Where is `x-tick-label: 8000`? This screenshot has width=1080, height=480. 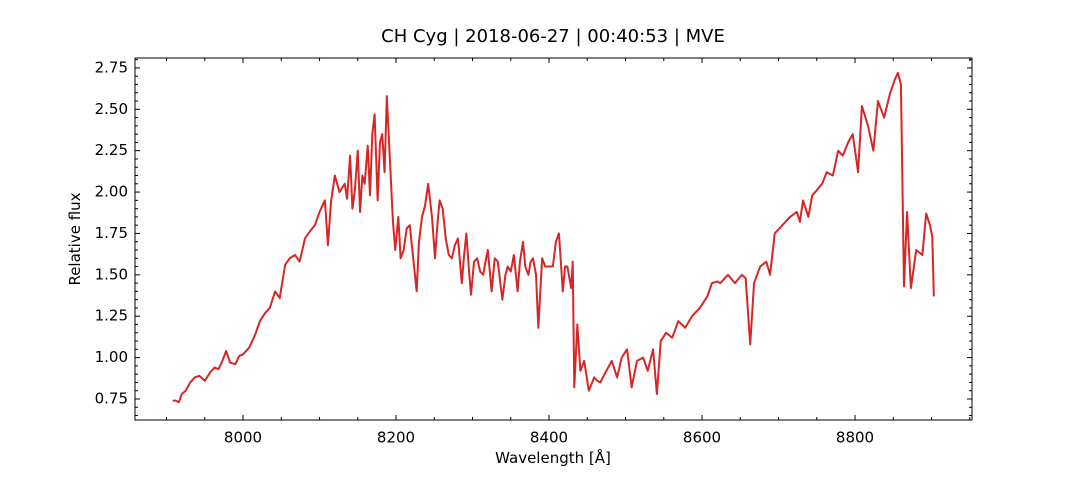 x-tick-label: 8000 is located at coordinates (243, 438).